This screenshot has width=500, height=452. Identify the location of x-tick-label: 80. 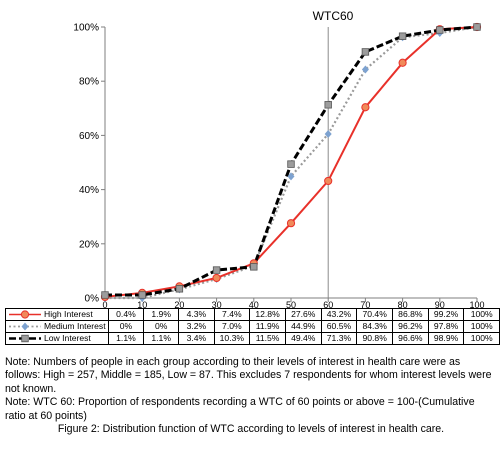
(403, 305).